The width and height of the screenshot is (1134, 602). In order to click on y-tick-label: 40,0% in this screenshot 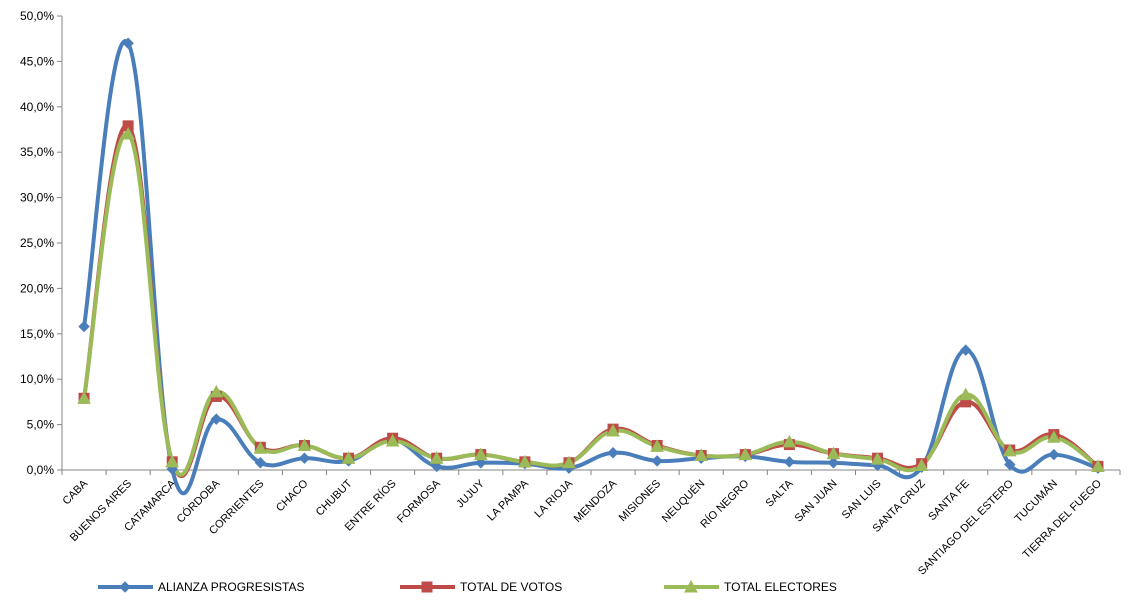, I will do `click(37, 107)`.